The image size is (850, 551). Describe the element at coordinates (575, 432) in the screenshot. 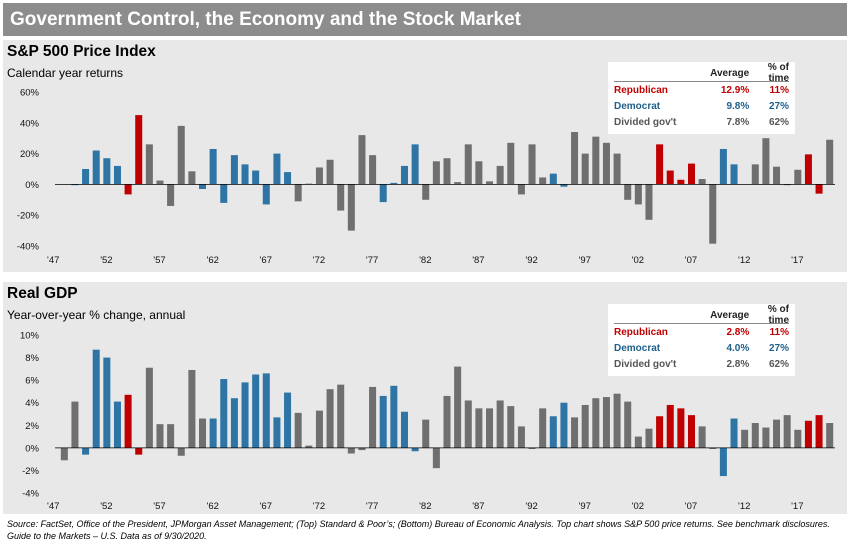

I see `bar-1995` at that location.